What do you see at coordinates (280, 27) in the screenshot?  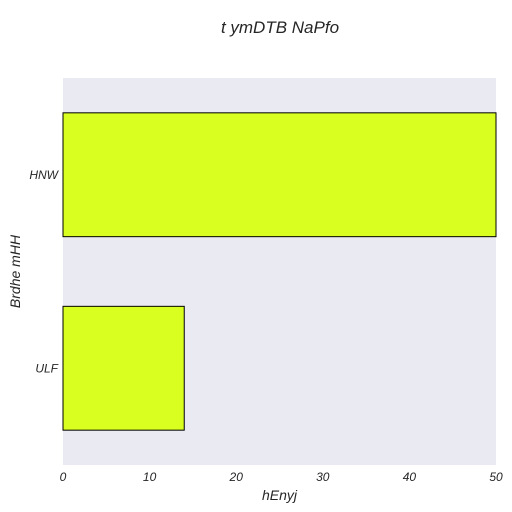 I see `chart-title: t ymDTB NaPfo` at bounding box center [280, 27].